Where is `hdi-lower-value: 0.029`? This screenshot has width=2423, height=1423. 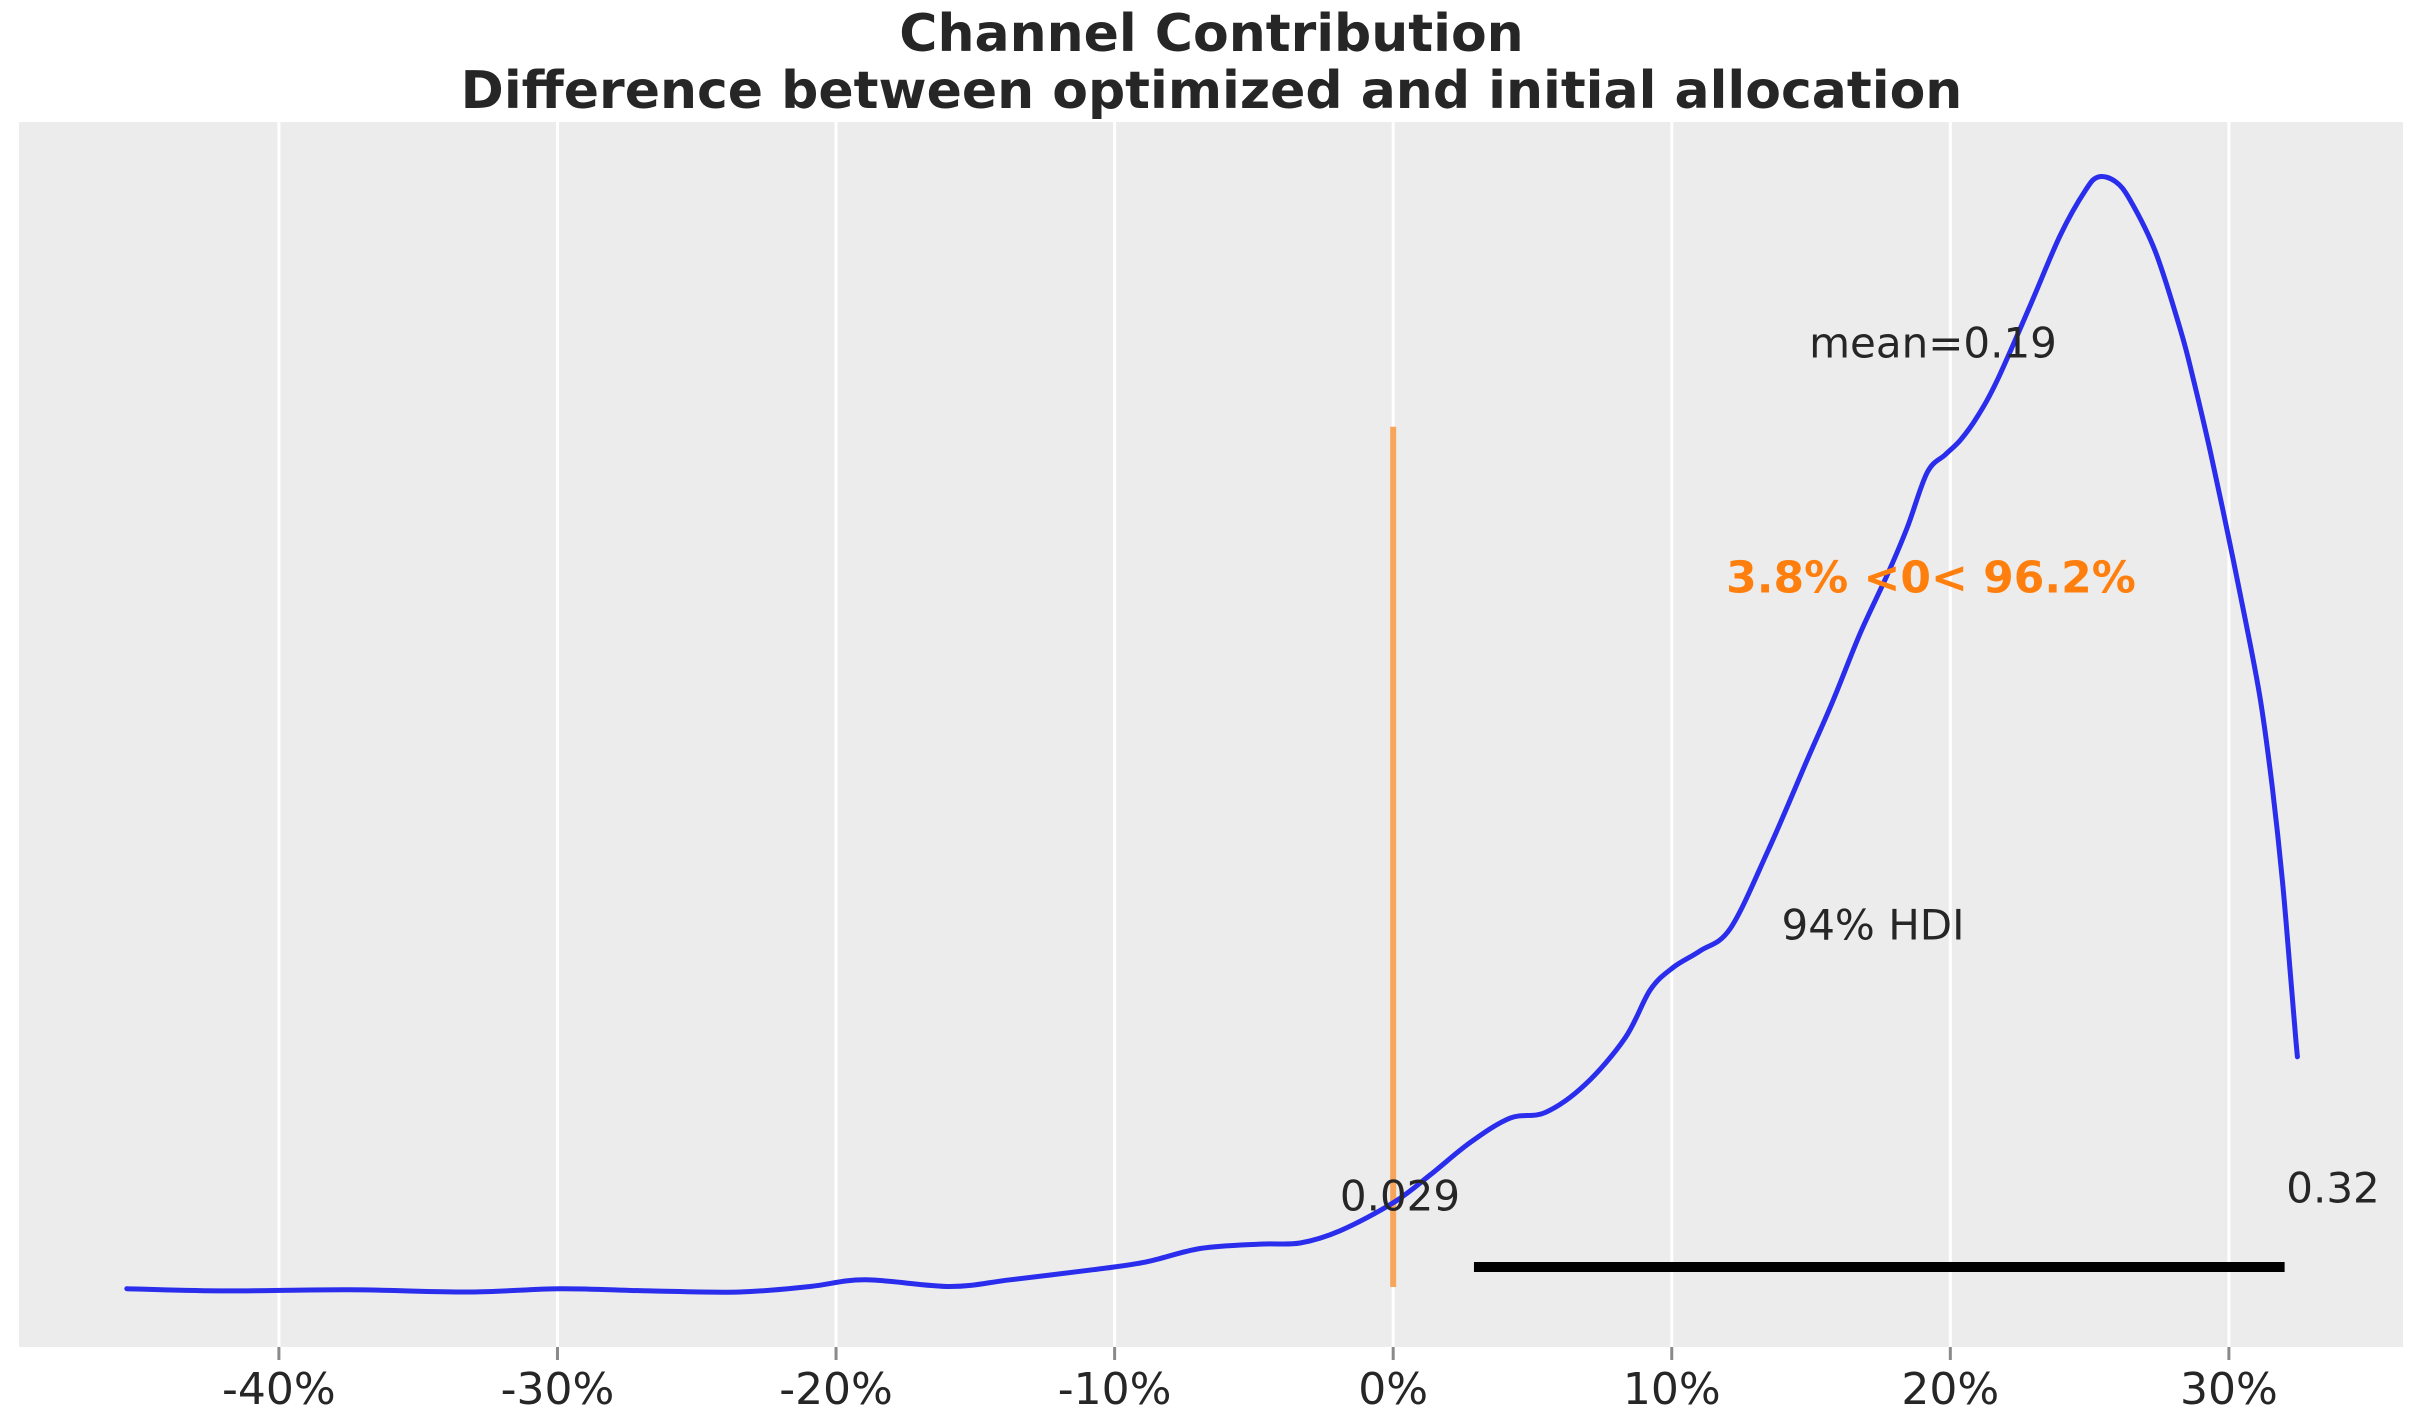
hdi-lower-value: 0.029 is located at coordinates (1400, 1196).